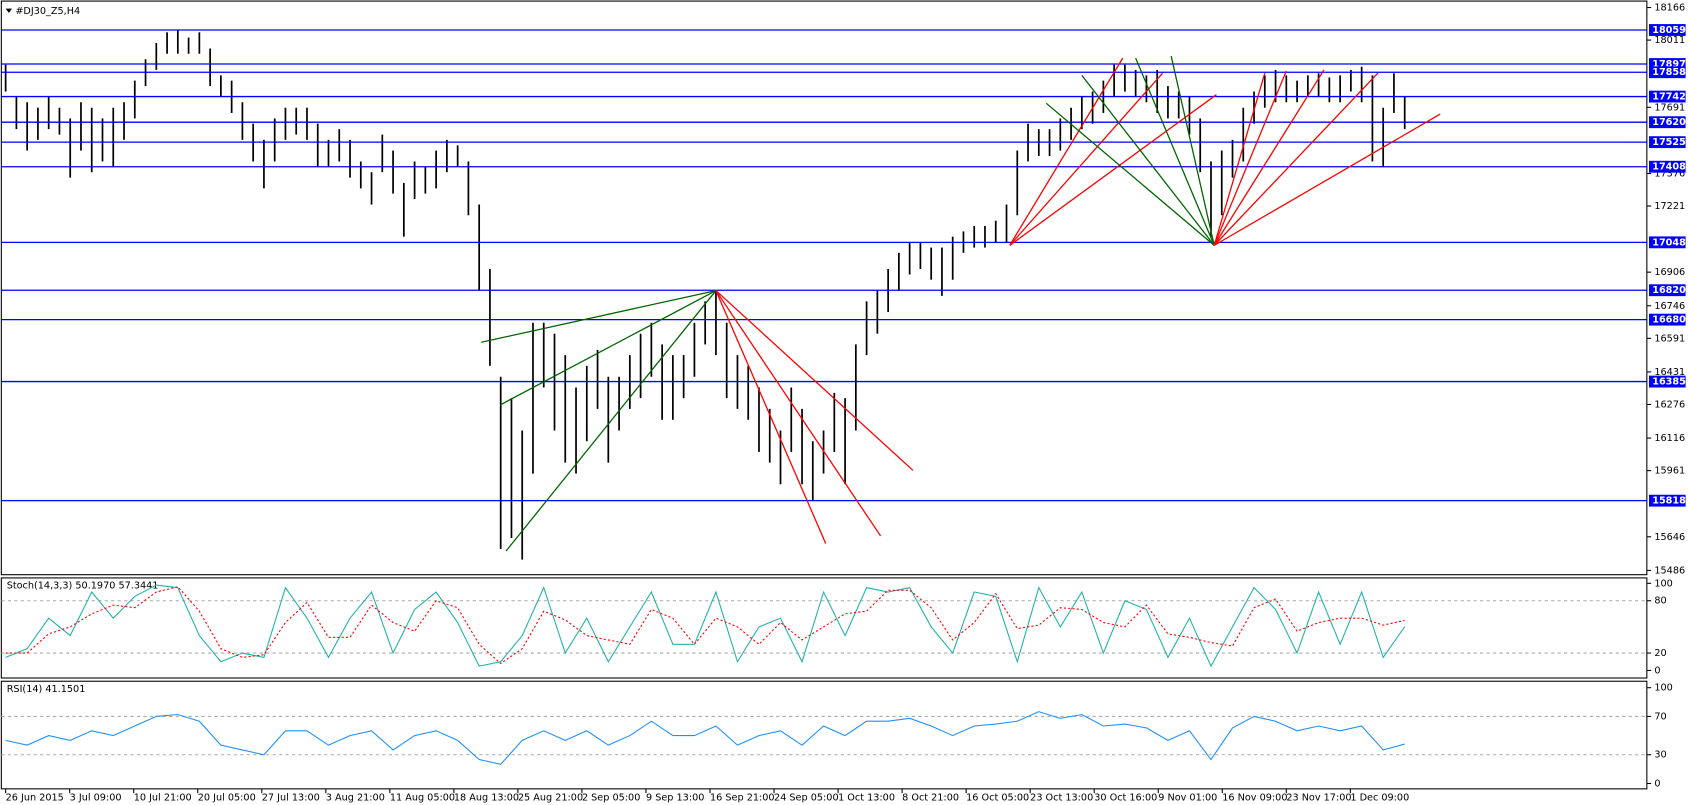 This screenshot has width=1688, height=805. I want to click on x-tick-label: 11 Aug 05:00, so click(422, 797).